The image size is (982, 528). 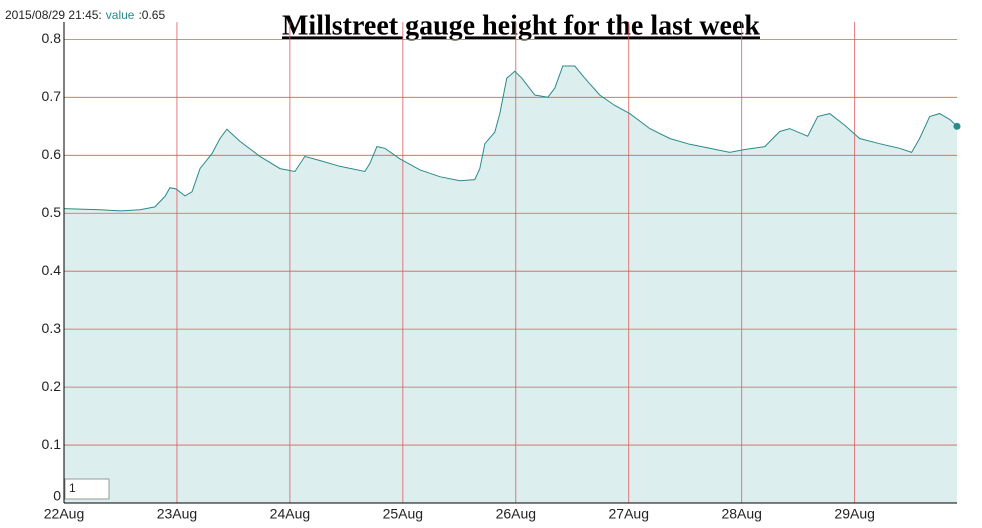 I want to click on x-tick-label: 27Aug, so click(x=629, y=514).